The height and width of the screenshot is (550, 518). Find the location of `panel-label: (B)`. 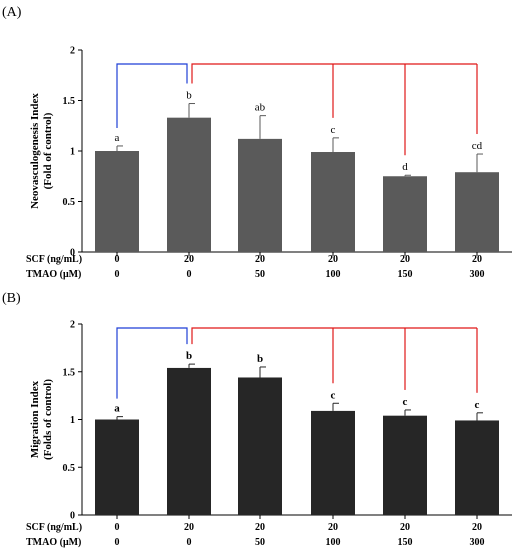

panel-label: (B) is located at coordinates (11, 298).